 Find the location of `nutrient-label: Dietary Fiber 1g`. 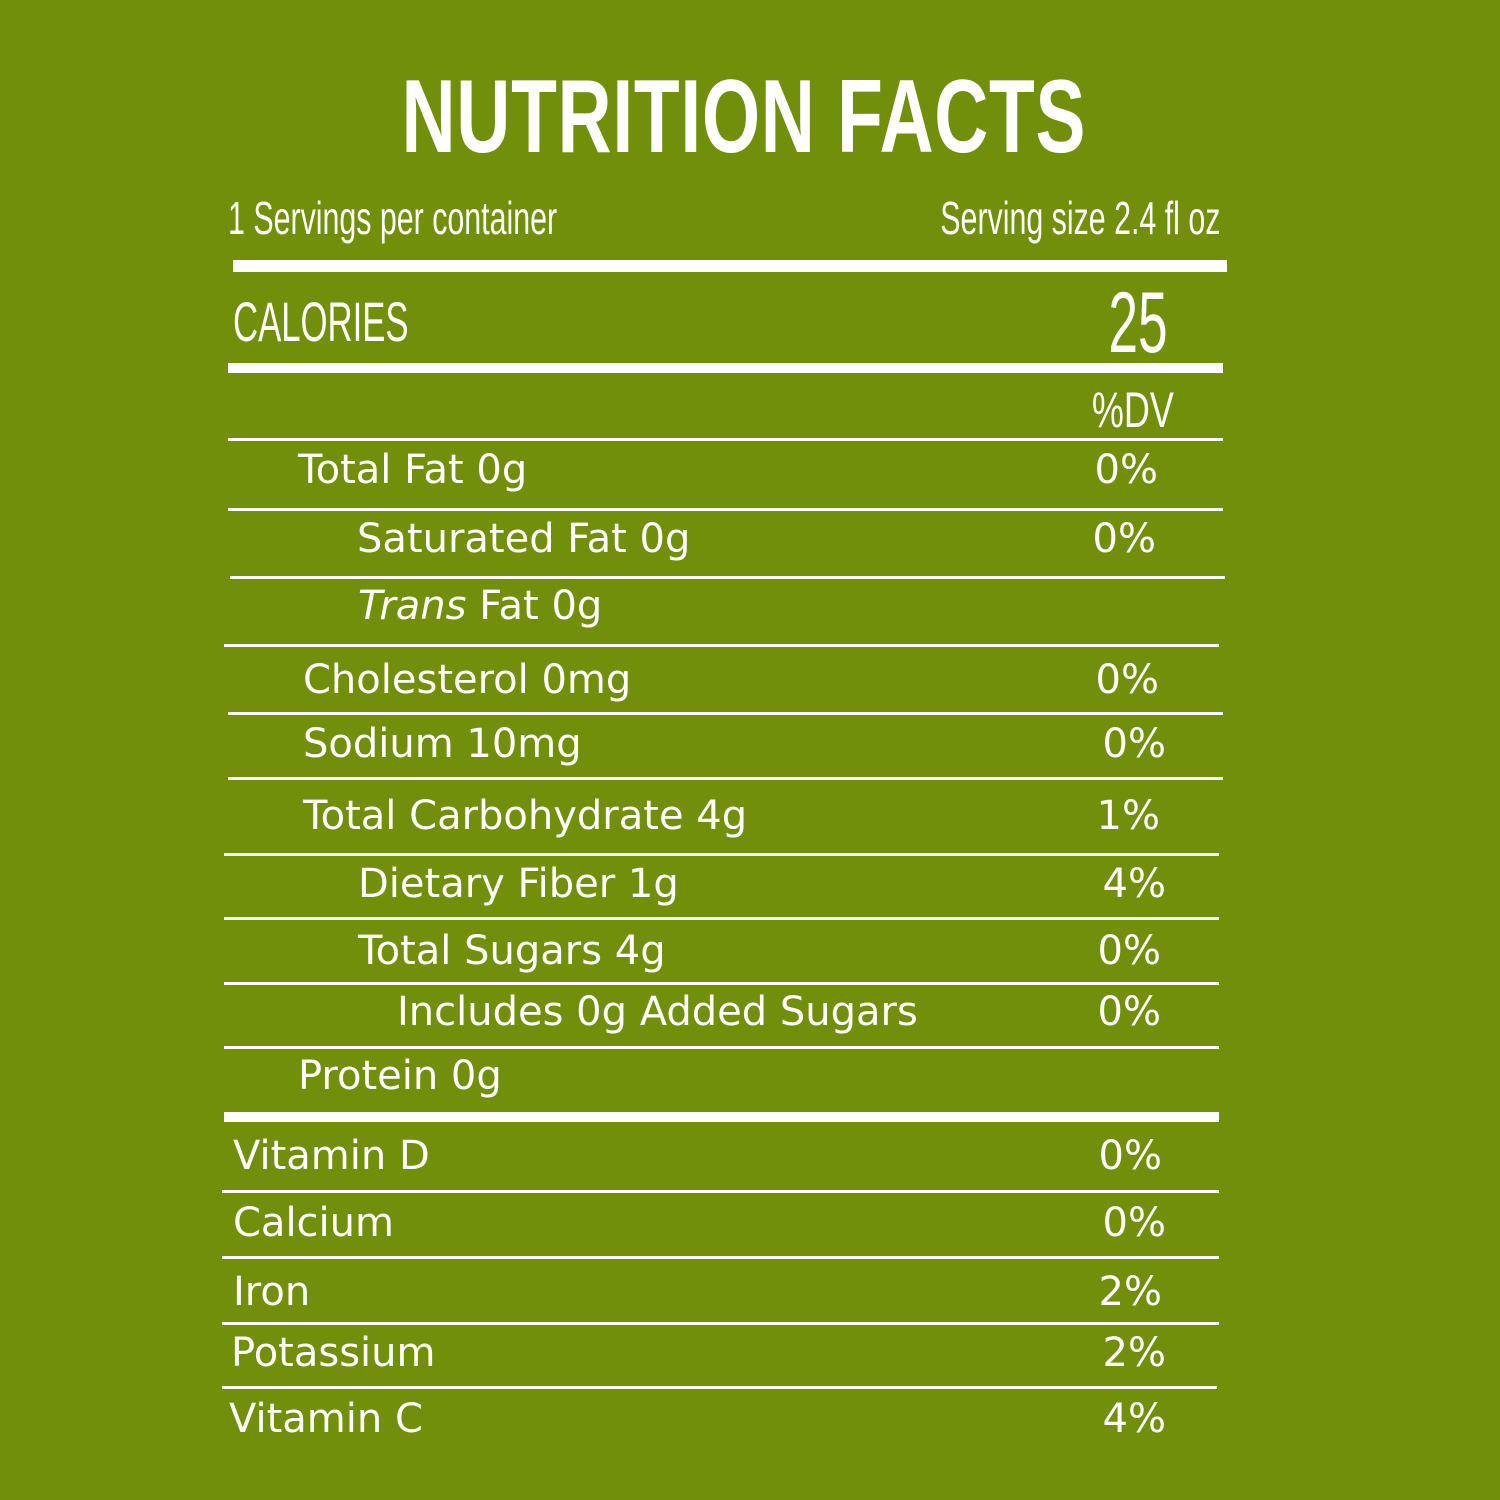

nutrient-label: Dietary Fiber 1g is located at coordinates (518, 884).